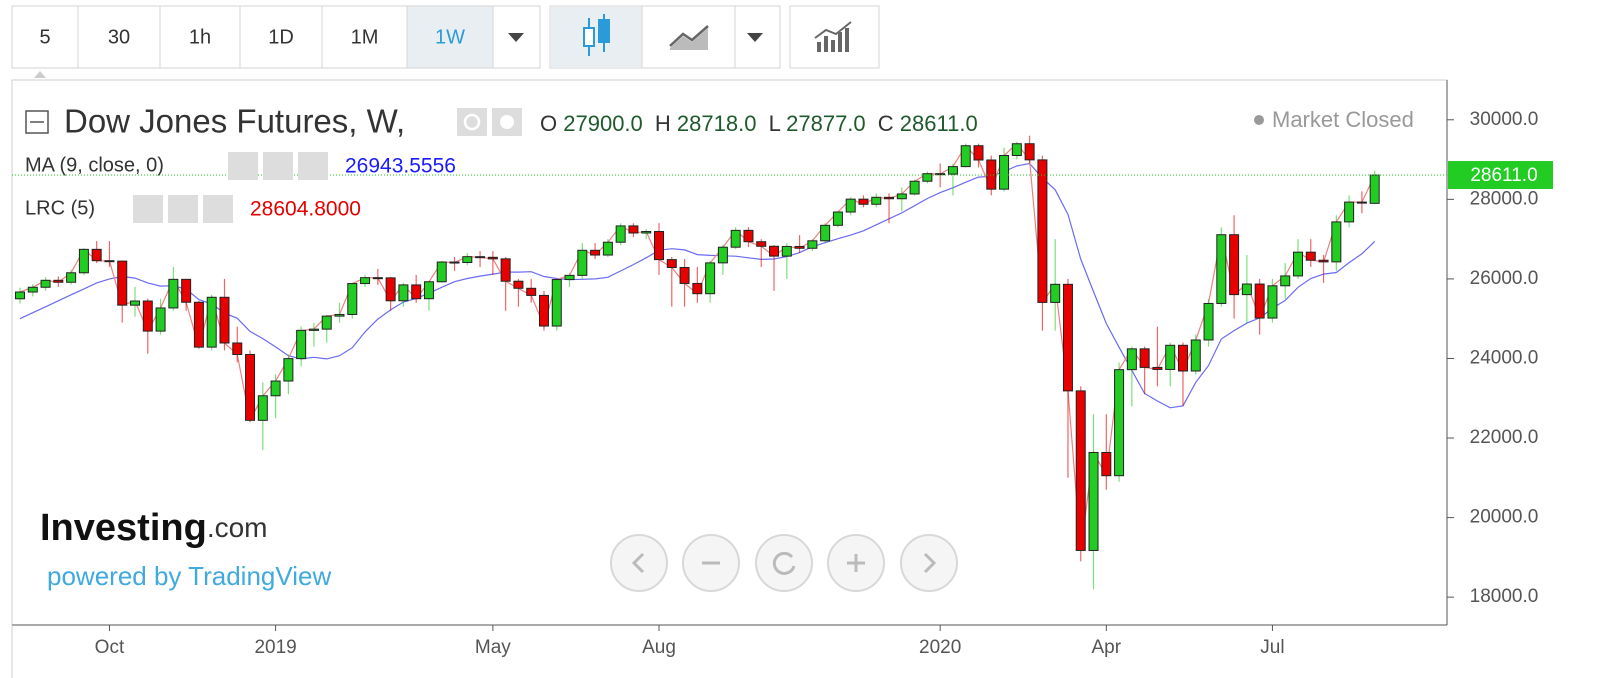 Image resolution: width=1600 pixels, height=678 pixels. I want to click on candle-button, so click(596, 37).